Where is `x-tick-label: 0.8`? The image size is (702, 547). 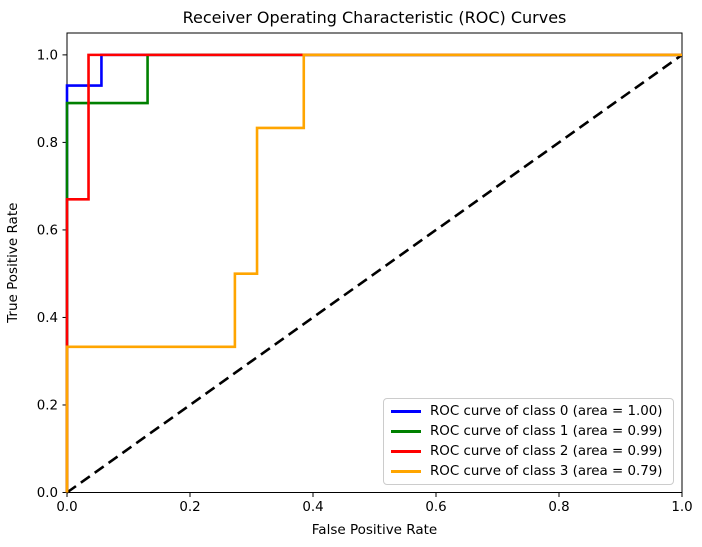
x-tick-label: 0.8 is located at coordinates (558, 507).